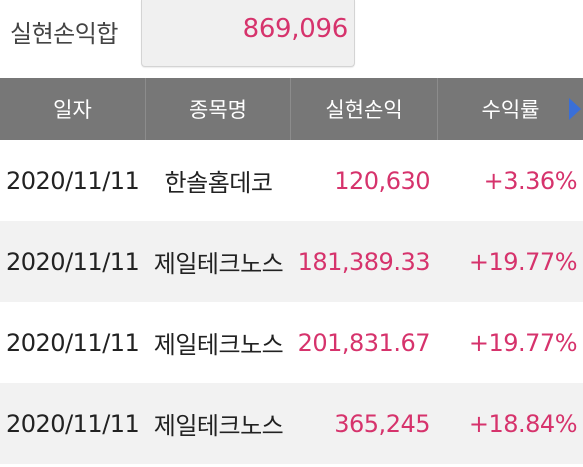 The height and width of the screenshot is (467, 583). What do you see at coordinates (364, 261) in the screenshot?
I see `cell-profit: 181,389.33` at bounding box center [364, 261].